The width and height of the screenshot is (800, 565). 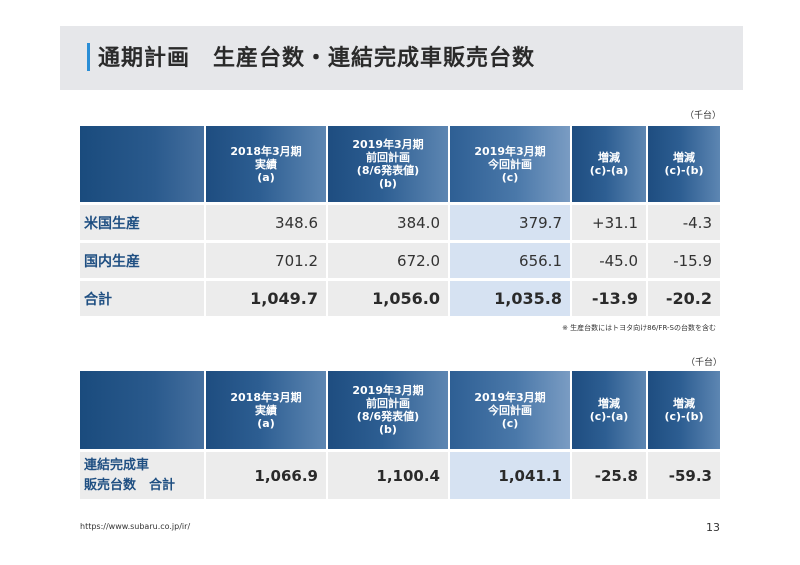 What do you see at coordinates (704, 363) in the screenshot?
I see `unit-label-sales: （千台）` at bounding box center [704, 363].